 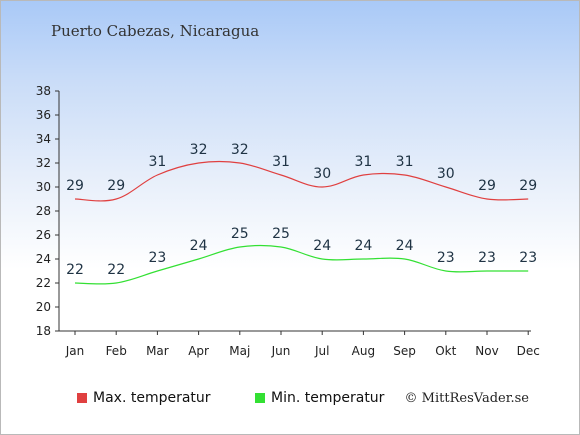 I want to click on legend-label-max: Max. temperatur, so click(x=152, y=398).